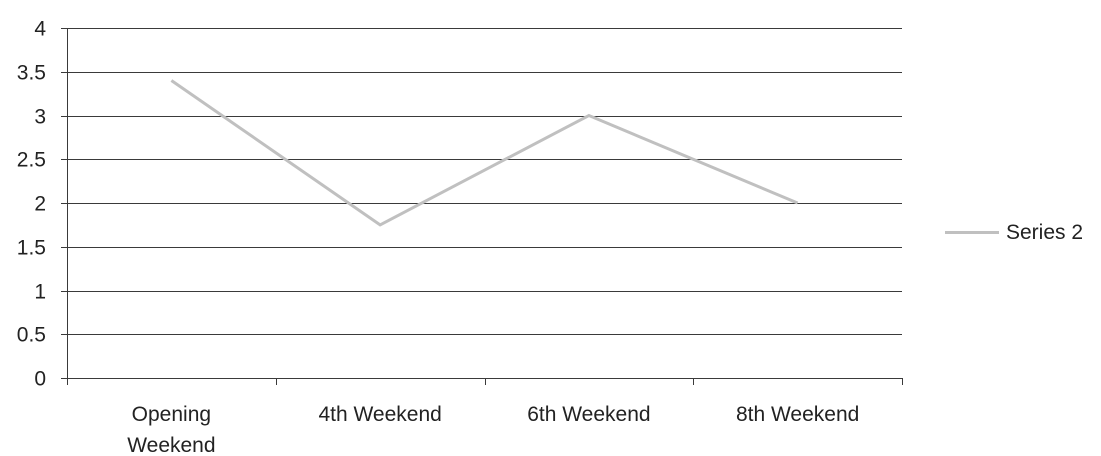 Image resolution: width=1101 pixels, height=456 pixels. I want to click on y-tick-label-1.5: 1.5, so click(31, 248).